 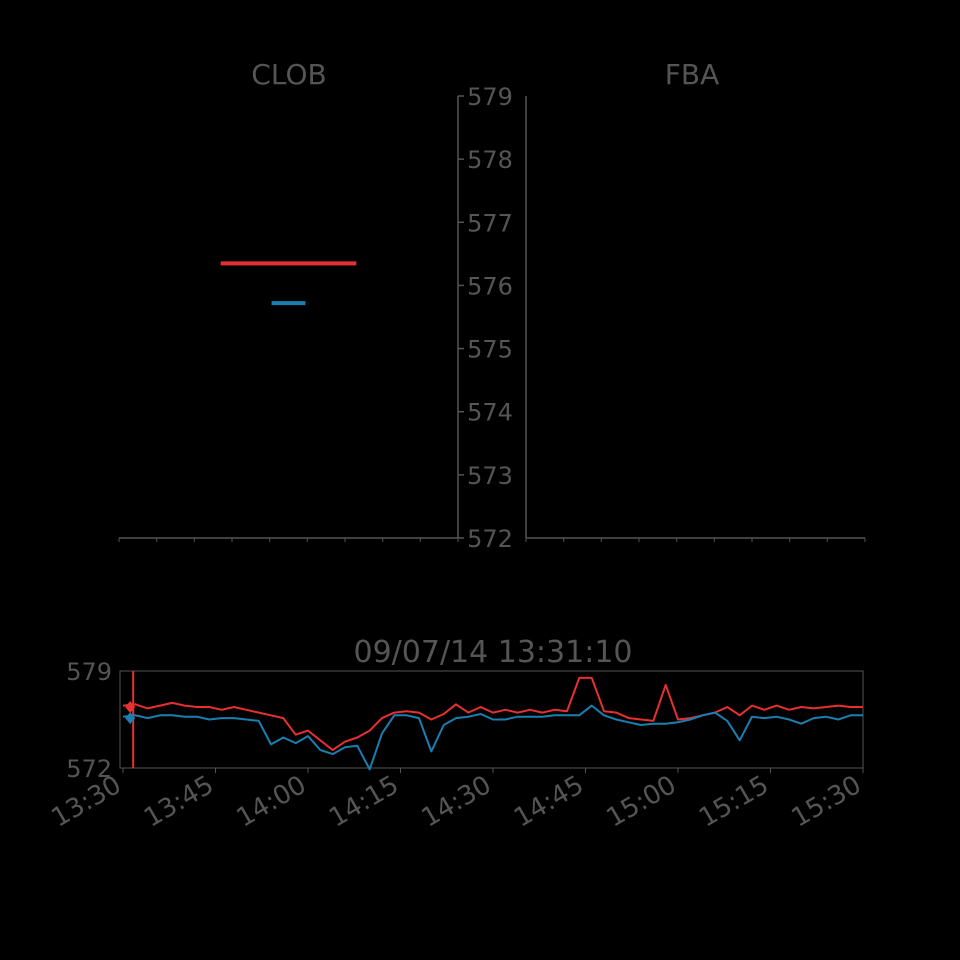 I want to click on y-tick-label: 575, so click(x=490, y=350).